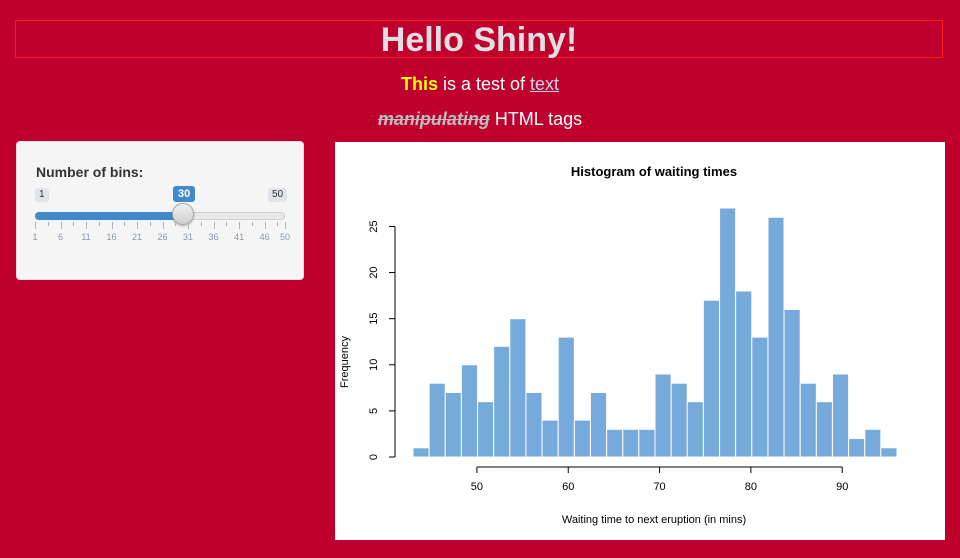  I want to click on slider-value-label: 30, so click(184, 194).